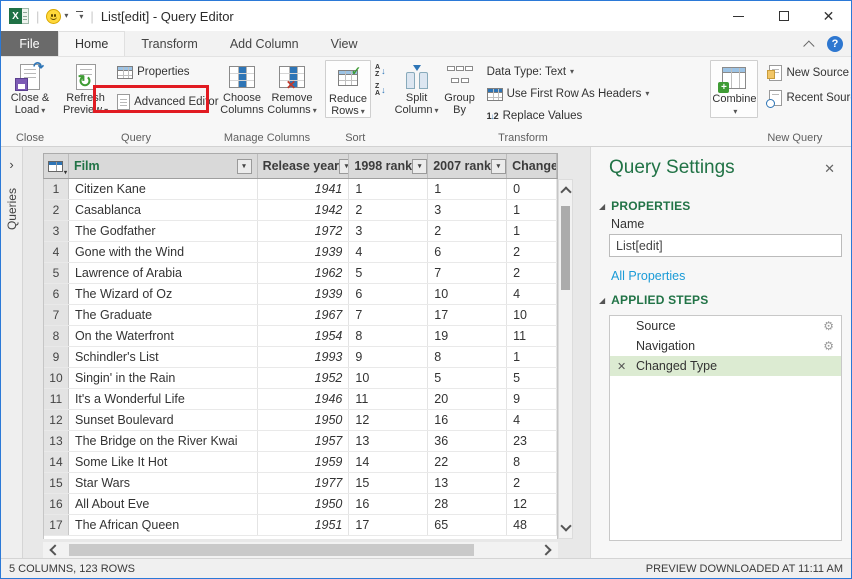 The width and height of the screenshot is (852, 579). What do you see at coordinates (304, 525) in the screenshot?
I see `table-cell: 1951` at bounding box center [304, 525].